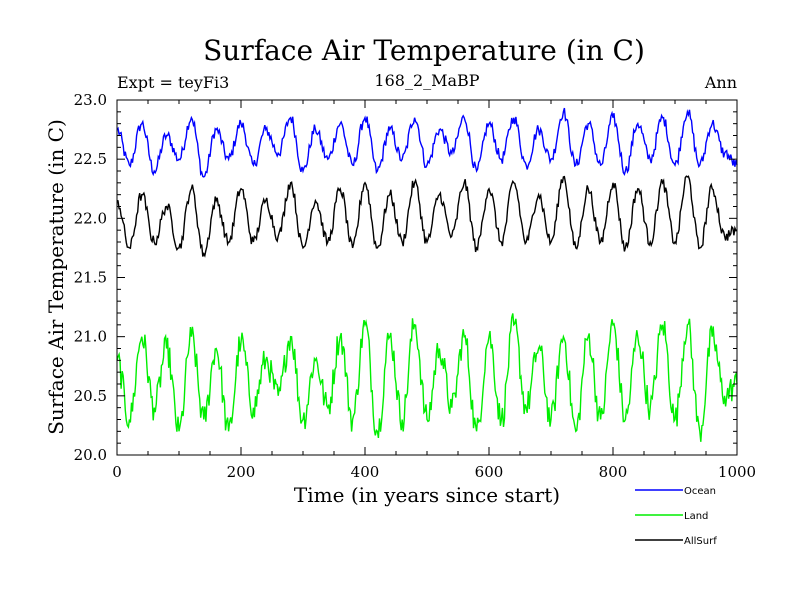 The height and width of the screenshot is (600, 800). I want to click on y-tick-label: 23.0, so click(90, 100).